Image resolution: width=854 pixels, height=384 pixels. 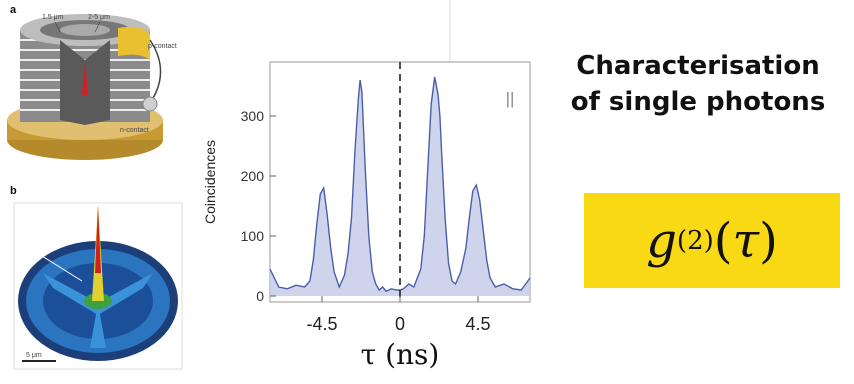 I want to click on slide-title: Characterisation of single photons, so click(x=698, y=84).